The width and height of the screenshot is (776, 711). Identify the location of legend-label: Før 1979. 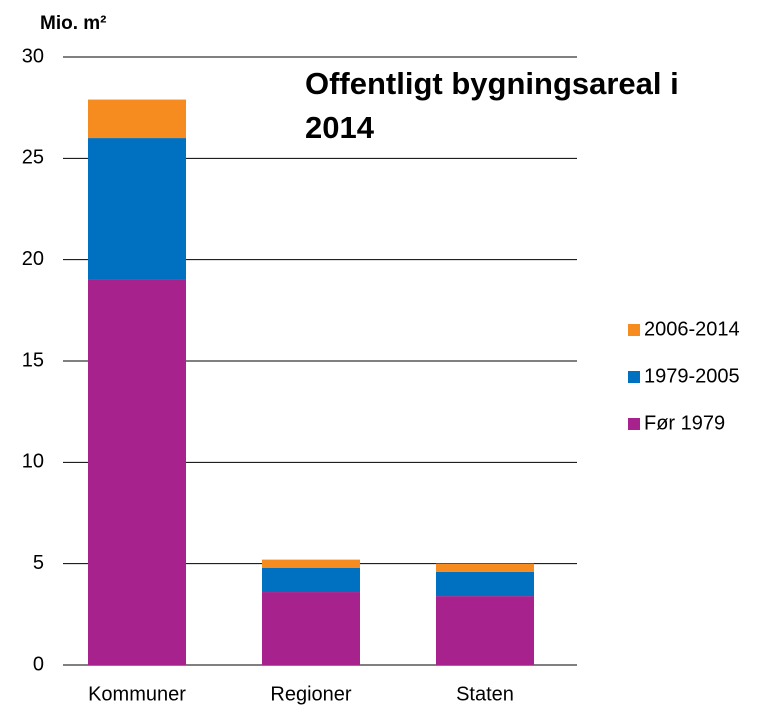
(684, 423).